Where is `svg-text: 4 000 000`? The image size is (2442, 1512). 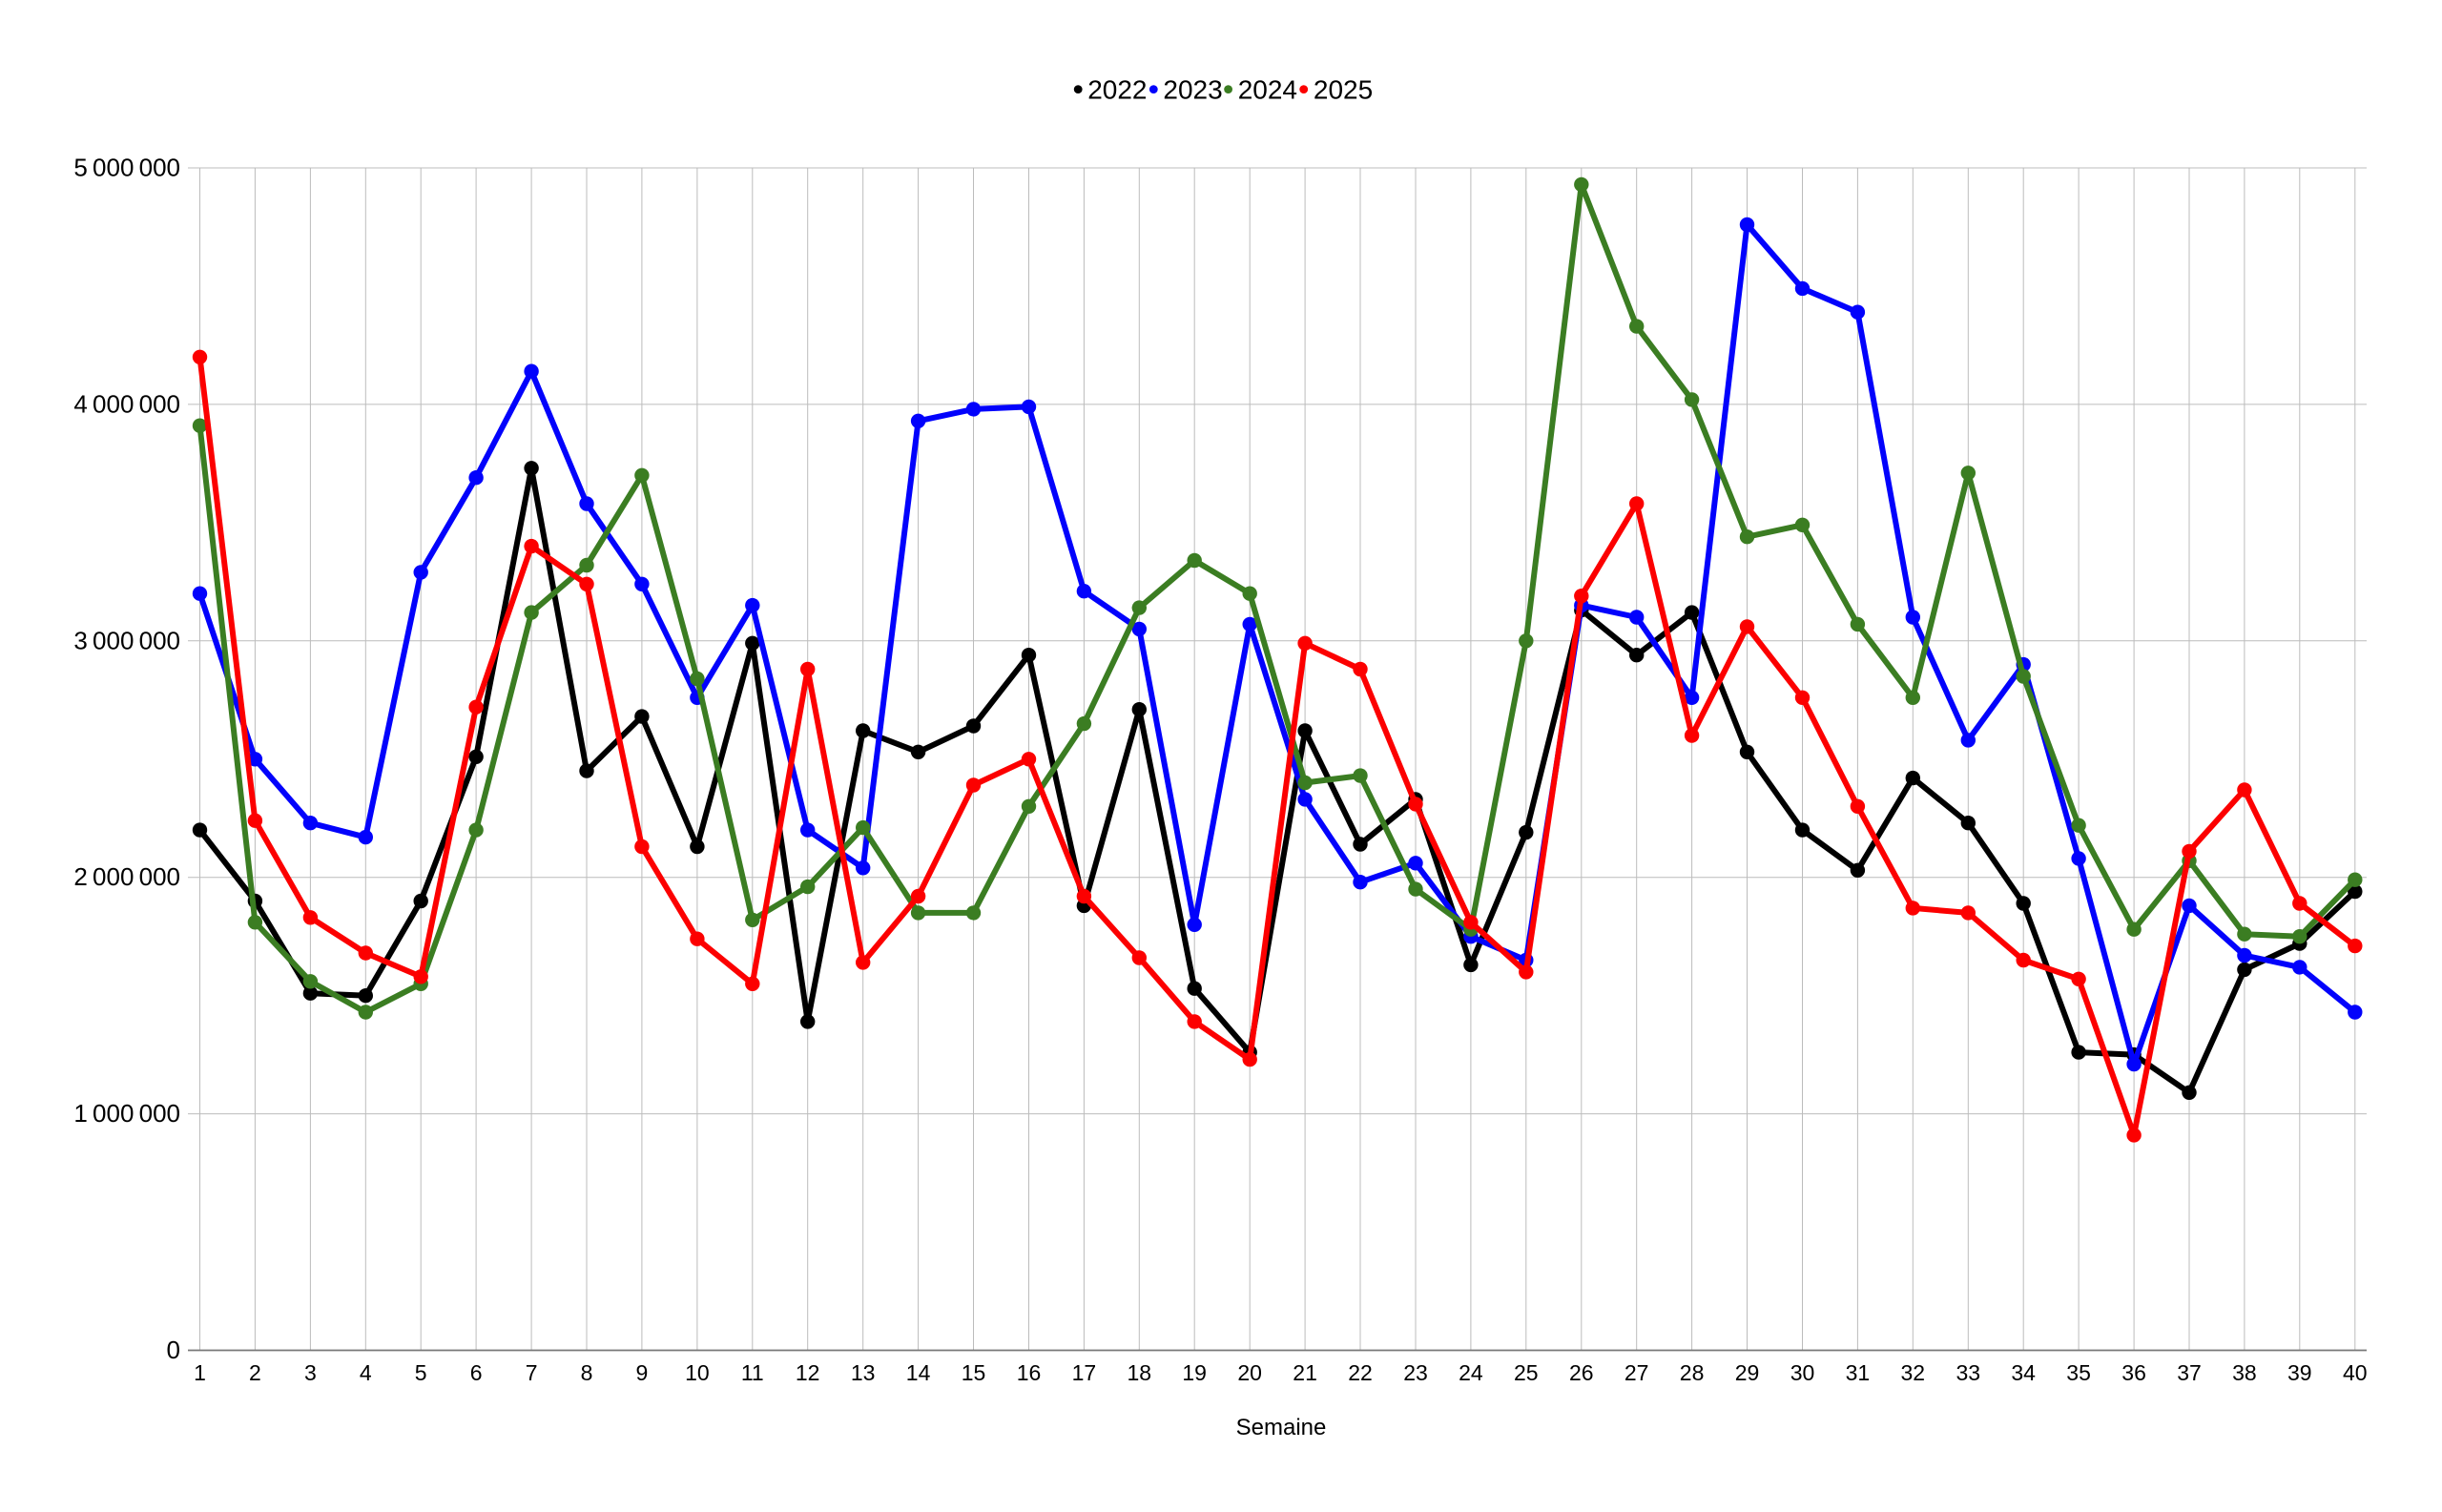 svg-text: 4 000 000 is located at coordinates (126, 403).